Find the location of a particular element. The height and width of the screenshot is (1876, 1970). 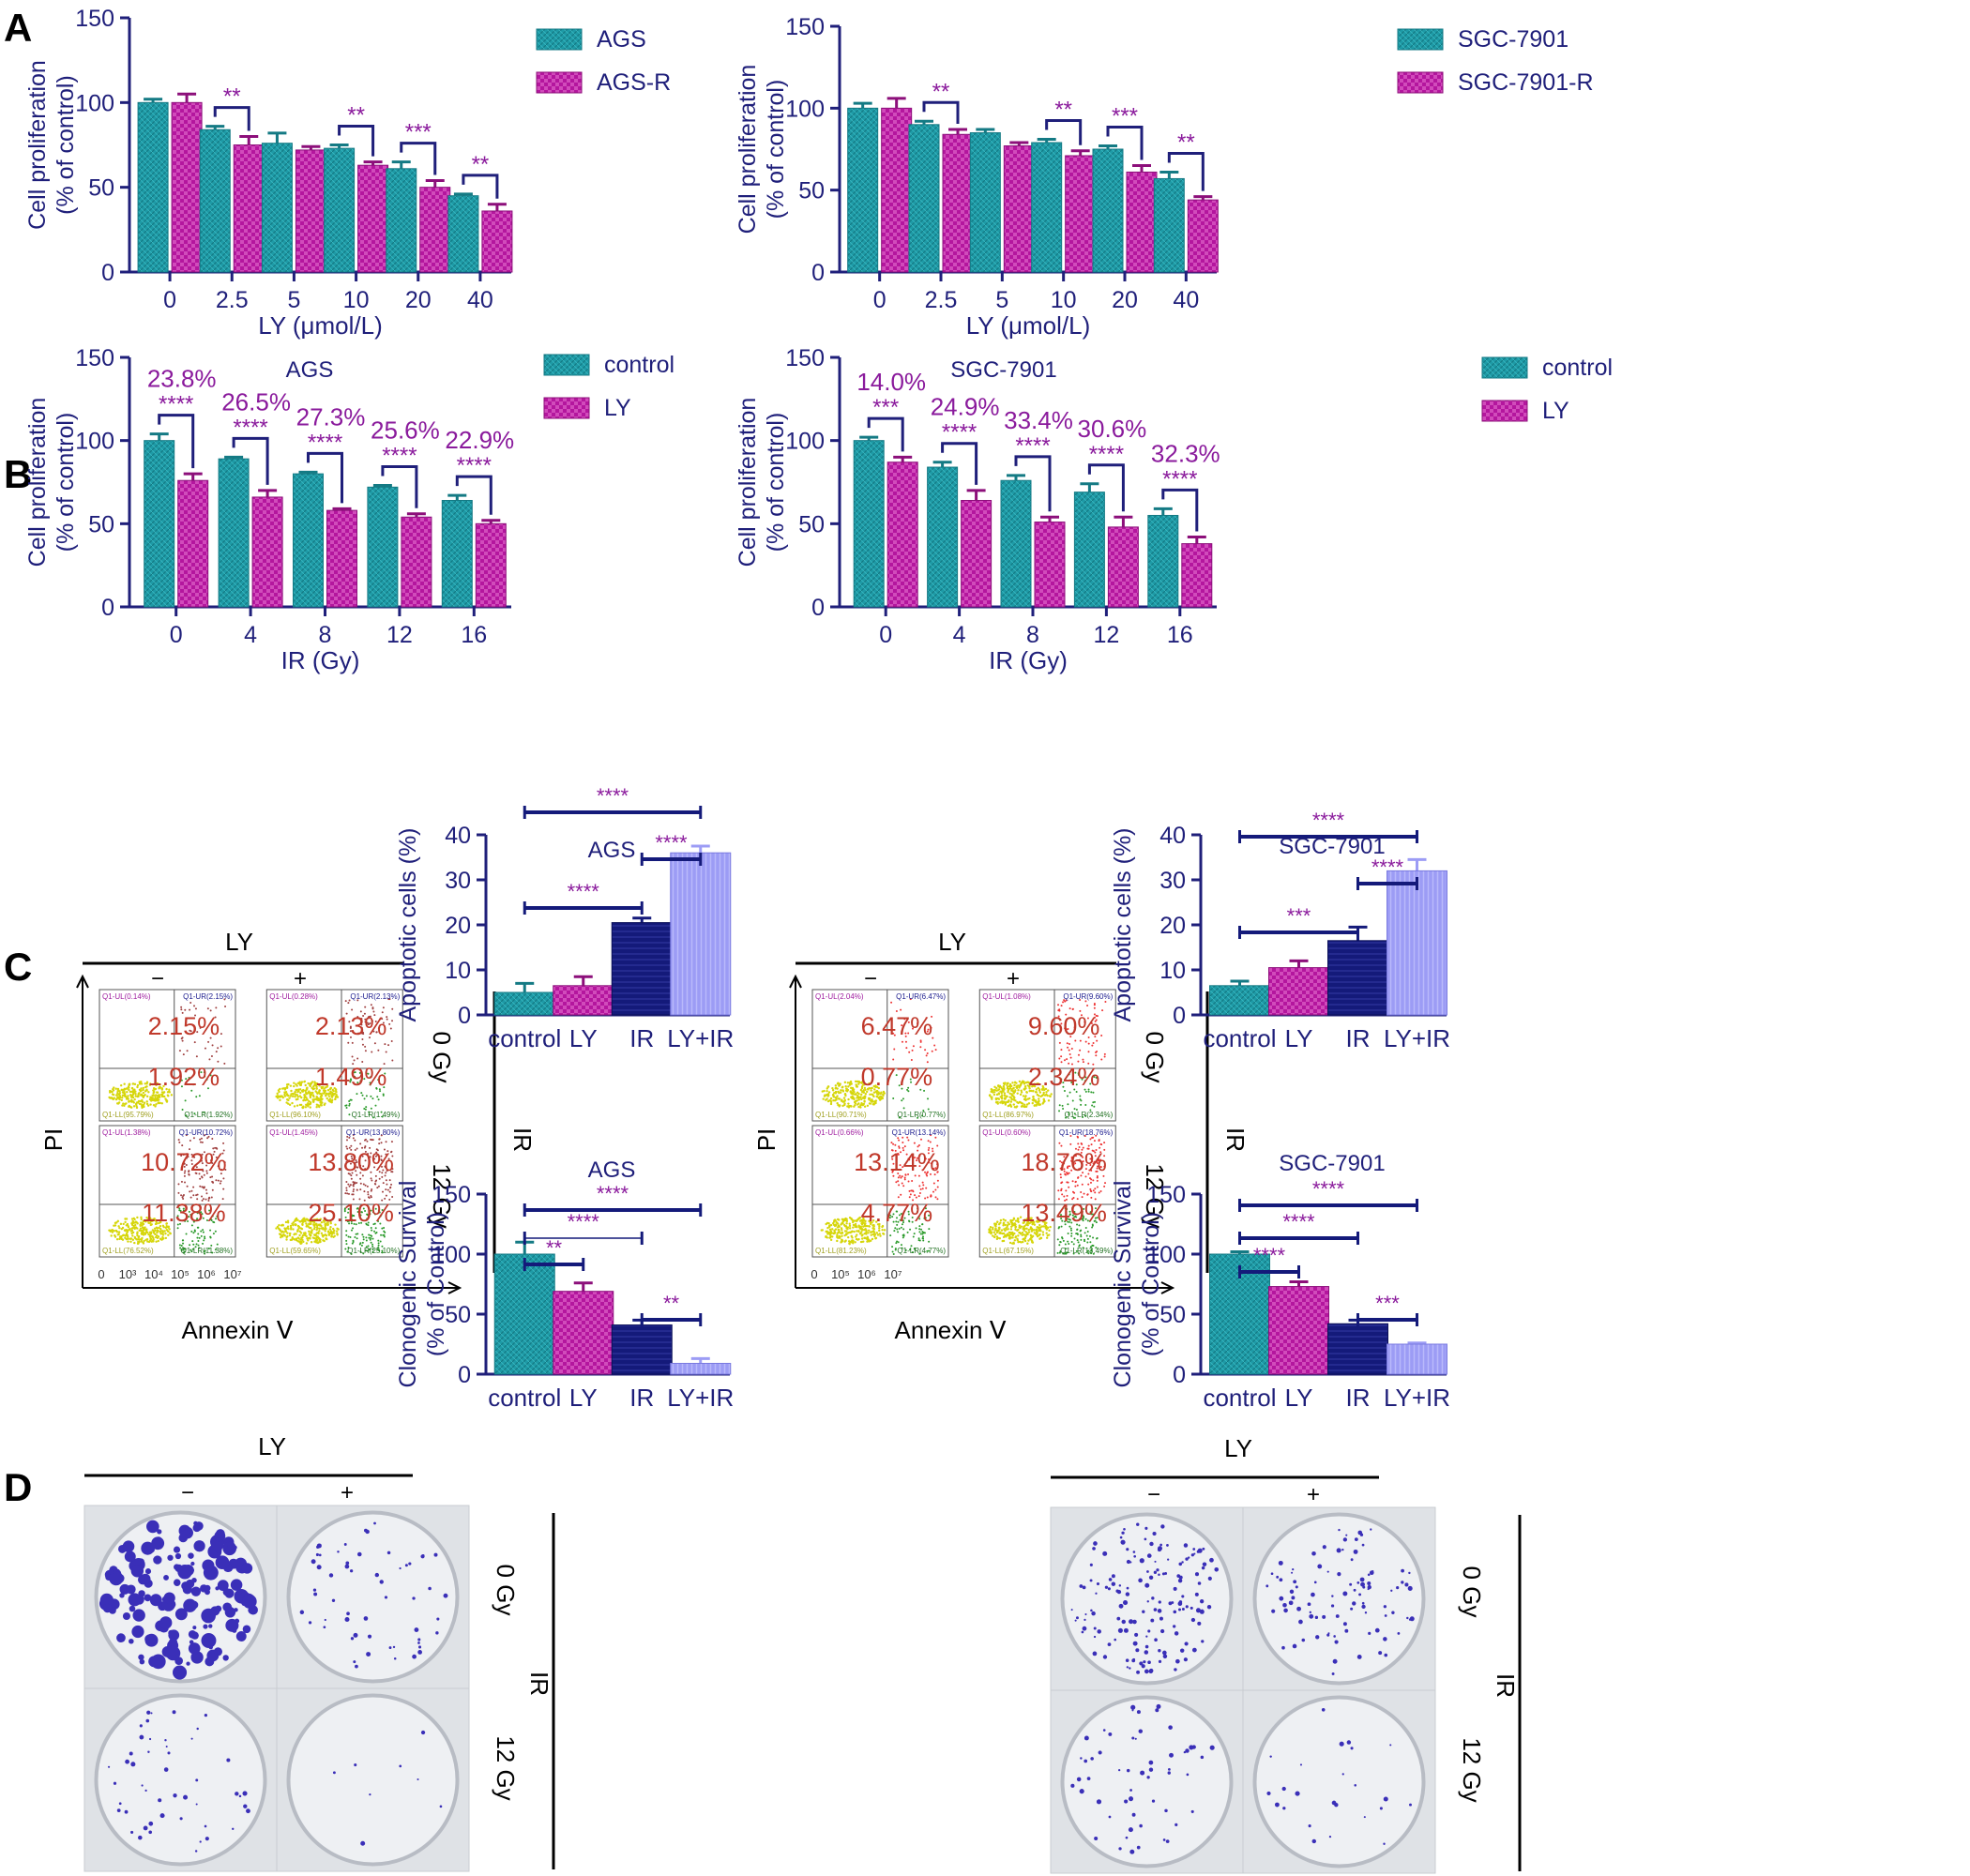

ly-label: LY is located at coordinates (272, 1446).